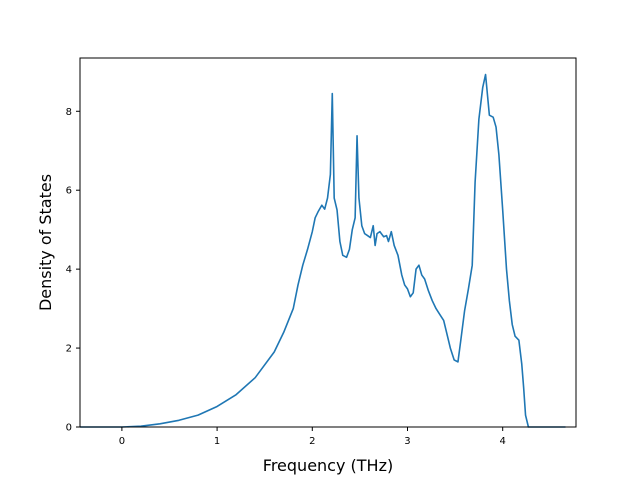 The image size is (640, 480). Describe the element at coordinates (45, 242) in the screenshot. I see `y-axis-label: Density of States` at that location.